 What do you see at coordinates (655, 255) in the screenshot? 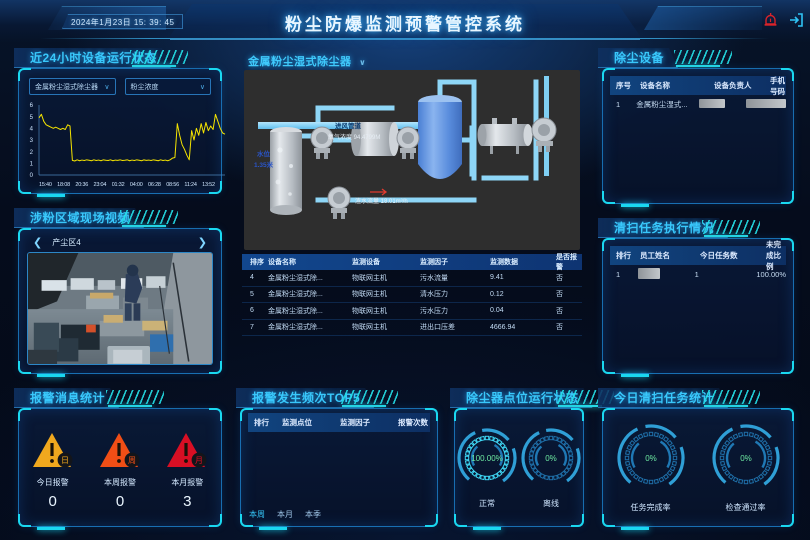
I see `table-header-cell: 员工姓名` at bounding box center [655, 255].